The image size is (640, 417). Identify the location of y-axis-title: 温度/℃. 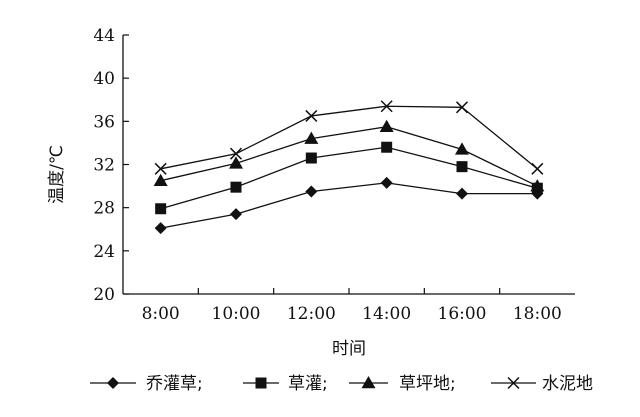
(57, 174).